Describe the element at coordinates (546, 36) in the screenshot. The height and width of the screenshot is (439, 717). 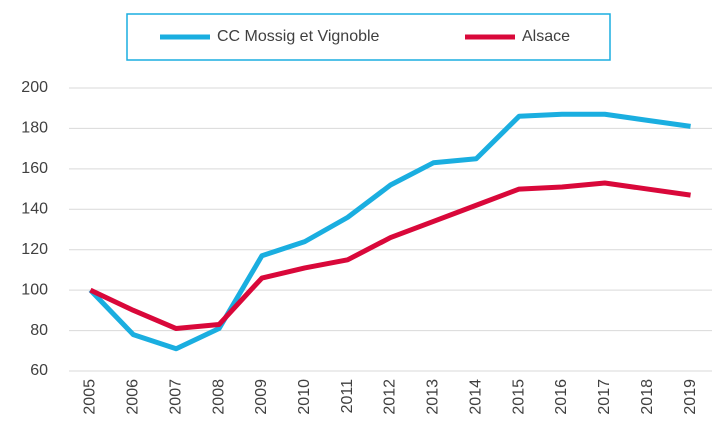
I see `legend-label: Alsace` at that location.